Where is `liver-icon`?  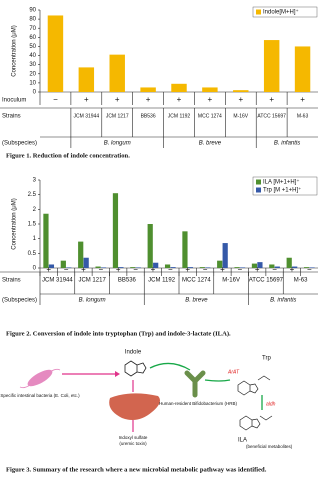
liver-icon is located at coordinates (134, 406).